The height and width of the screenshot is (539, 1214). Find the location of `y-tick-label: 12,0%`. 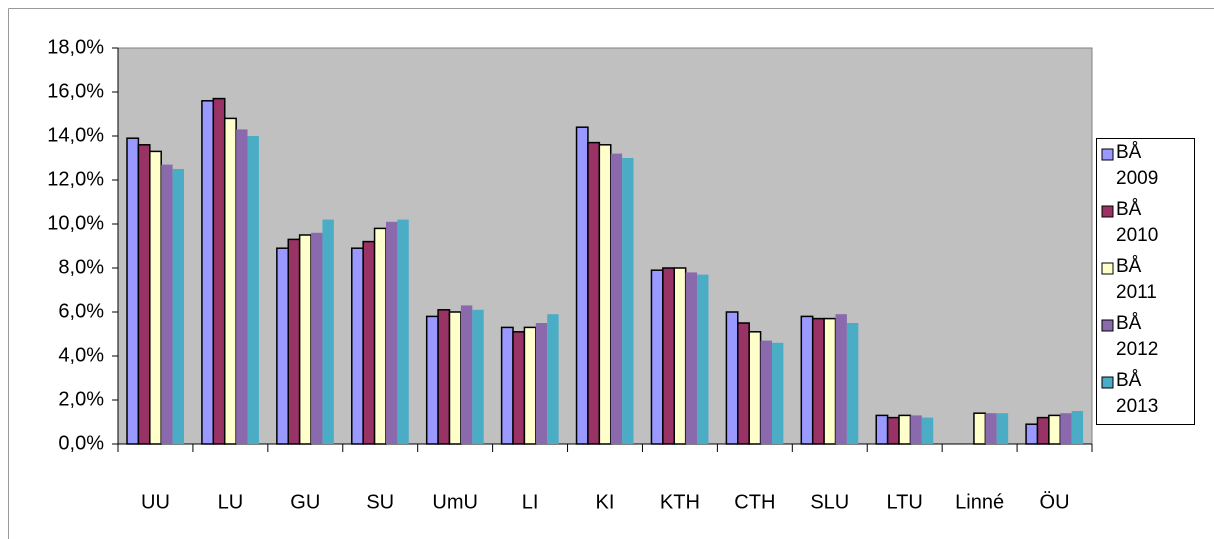

y-tick-label: 12,0% is located at coordinates (75, 179).